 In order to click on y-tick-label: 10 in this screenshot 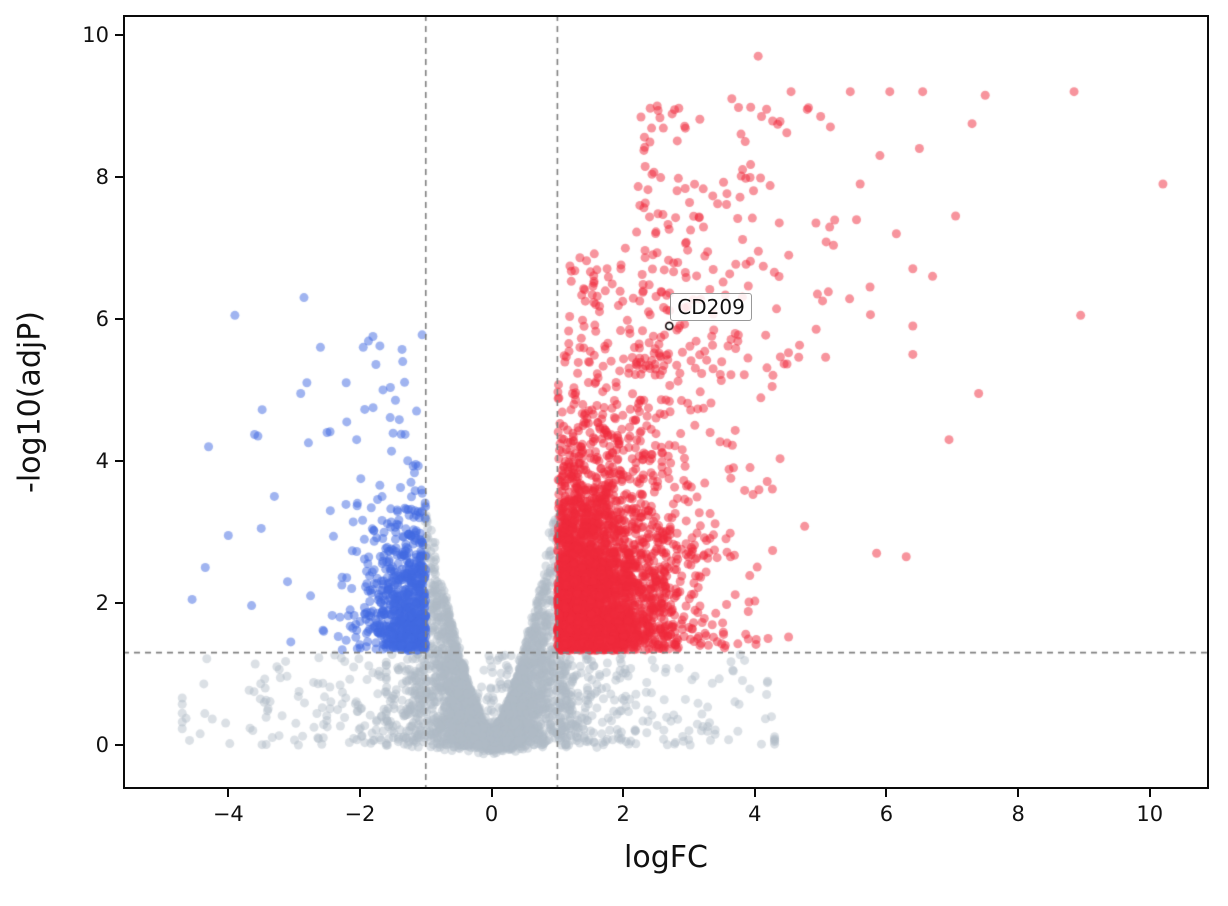, I will do `click(95, 34)`.